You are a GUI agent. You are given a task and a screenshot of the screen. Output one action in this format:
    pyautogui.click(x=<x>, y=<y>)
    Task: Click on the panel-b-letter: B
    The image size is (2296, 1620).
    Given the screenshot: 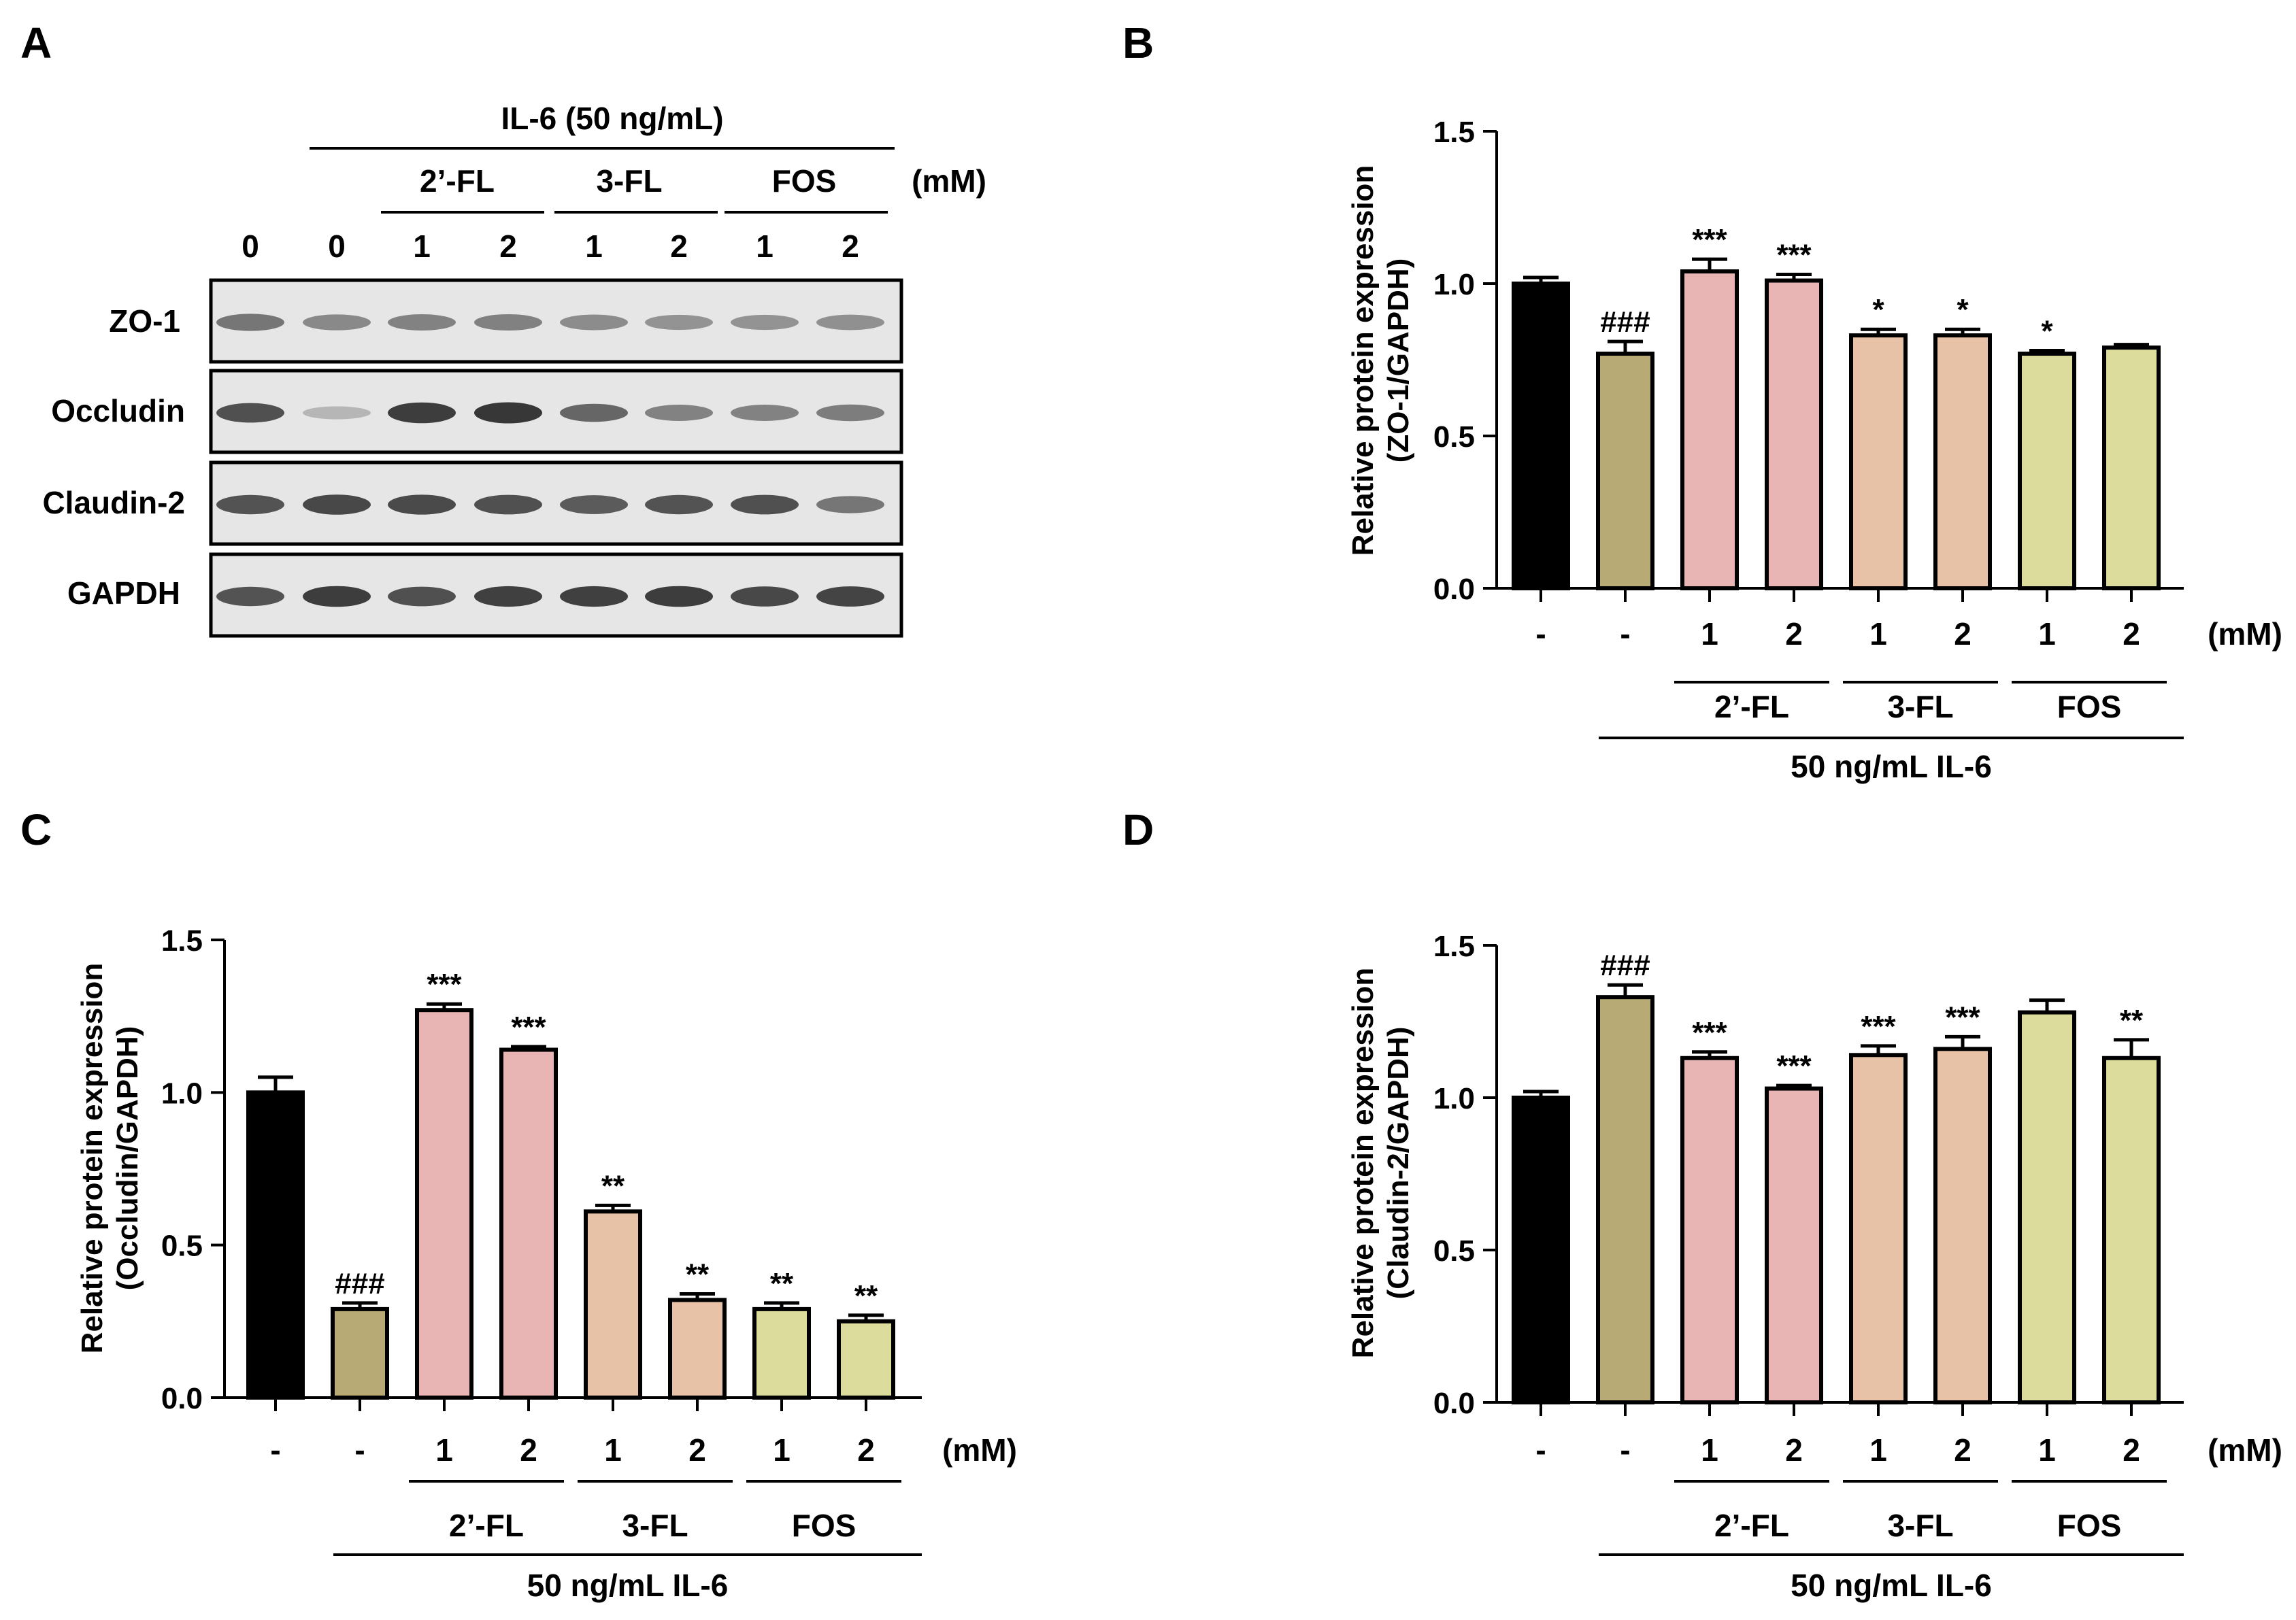 What is the action you would take?
    pyautogui.click(x=1138, y=42)
    